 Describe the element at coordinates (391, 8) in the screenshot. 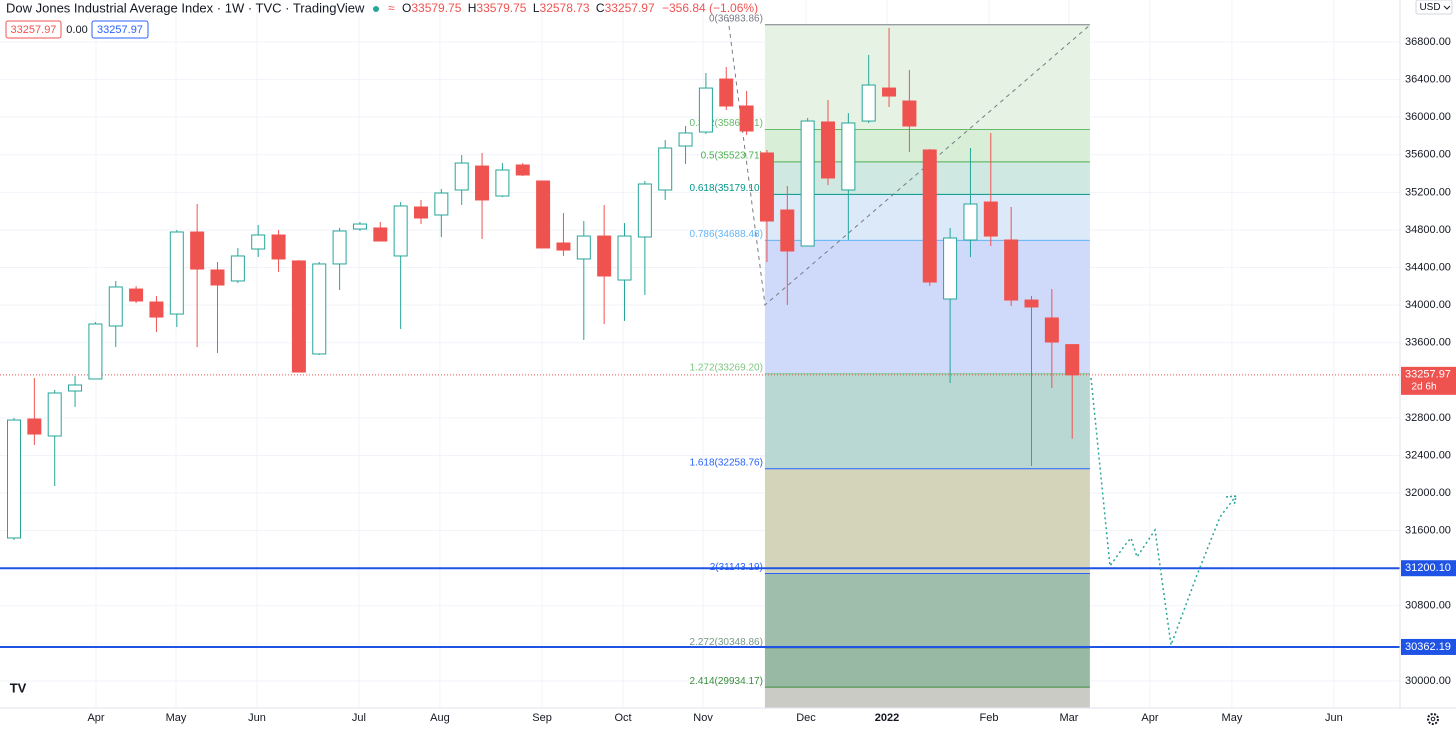

I see `status-icon: ≈` at that location.